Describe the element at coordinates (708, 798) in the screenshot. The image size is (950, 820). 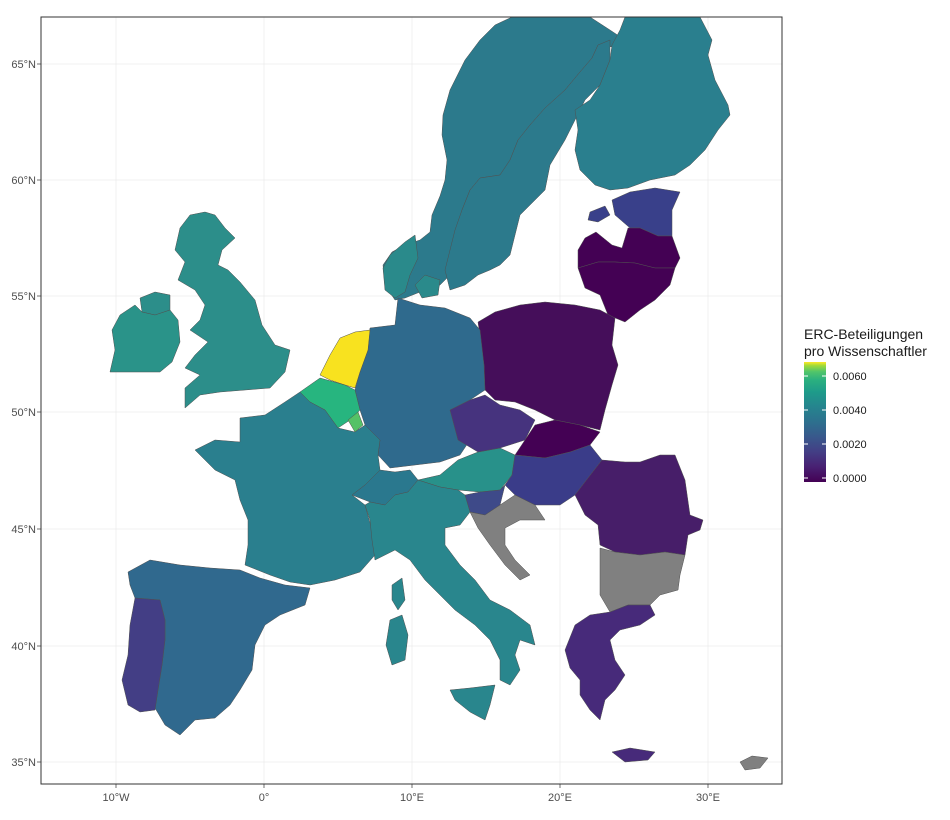
I see `x-tick-label: 30°E` at that location.